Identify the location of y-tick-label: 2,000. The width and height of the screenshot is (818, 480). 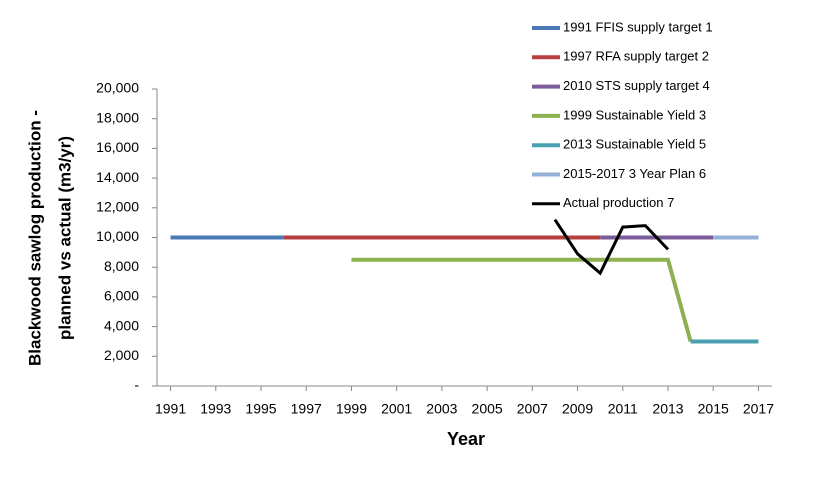
(121, 355).